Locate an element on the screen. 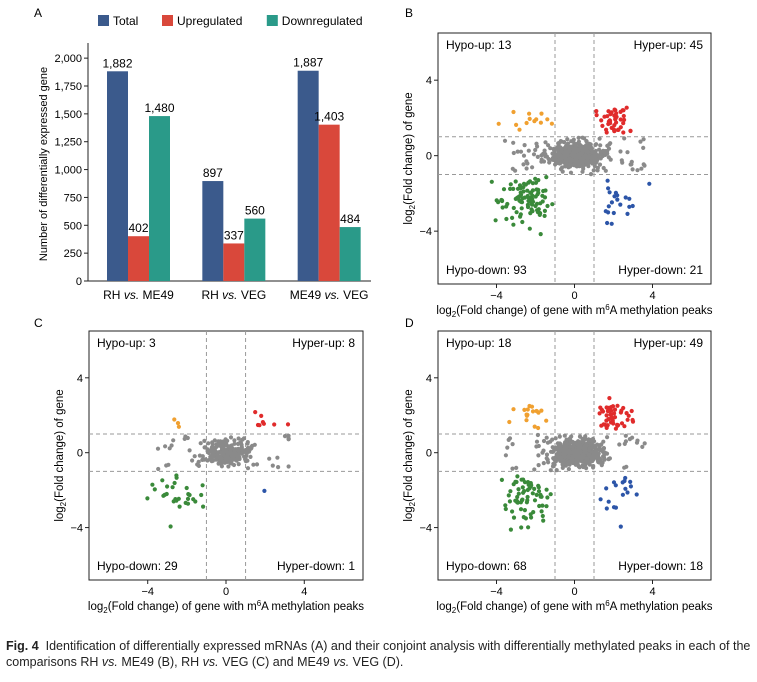  x-category-label: ME49 vs. VEG is located at coordinates (329, 295).